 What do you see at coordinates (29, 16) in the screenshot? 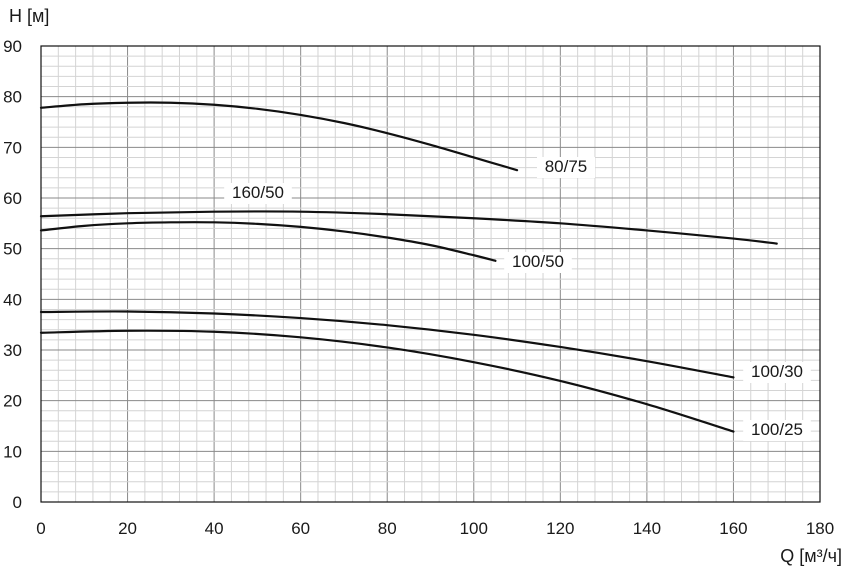
I see `y-axis-title: H [м]` at bounding box center [29, 16].